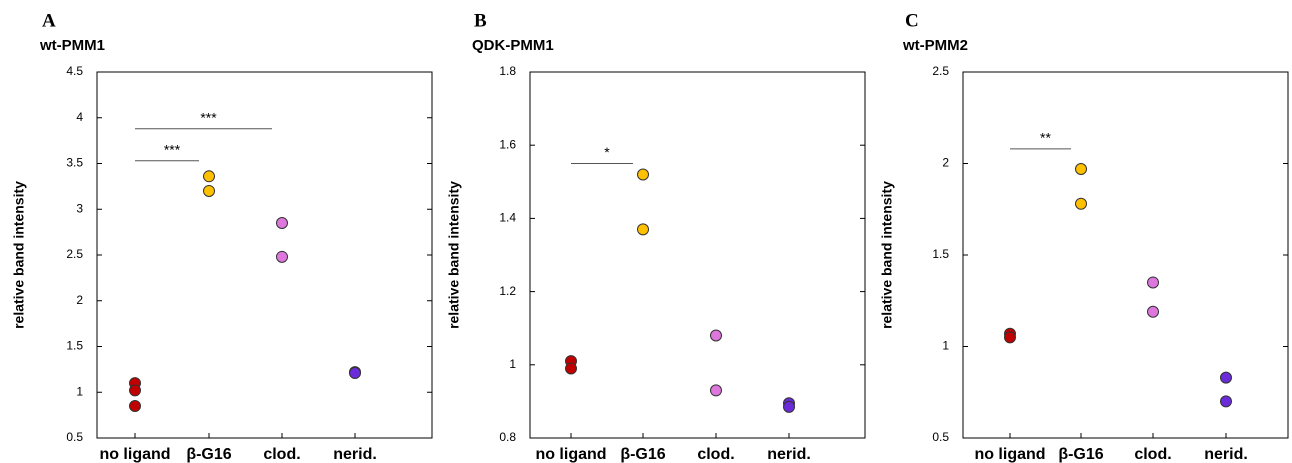 This screenshot has width=1292, height=463. I want to click on significance-label: **, so click(1045, 138).